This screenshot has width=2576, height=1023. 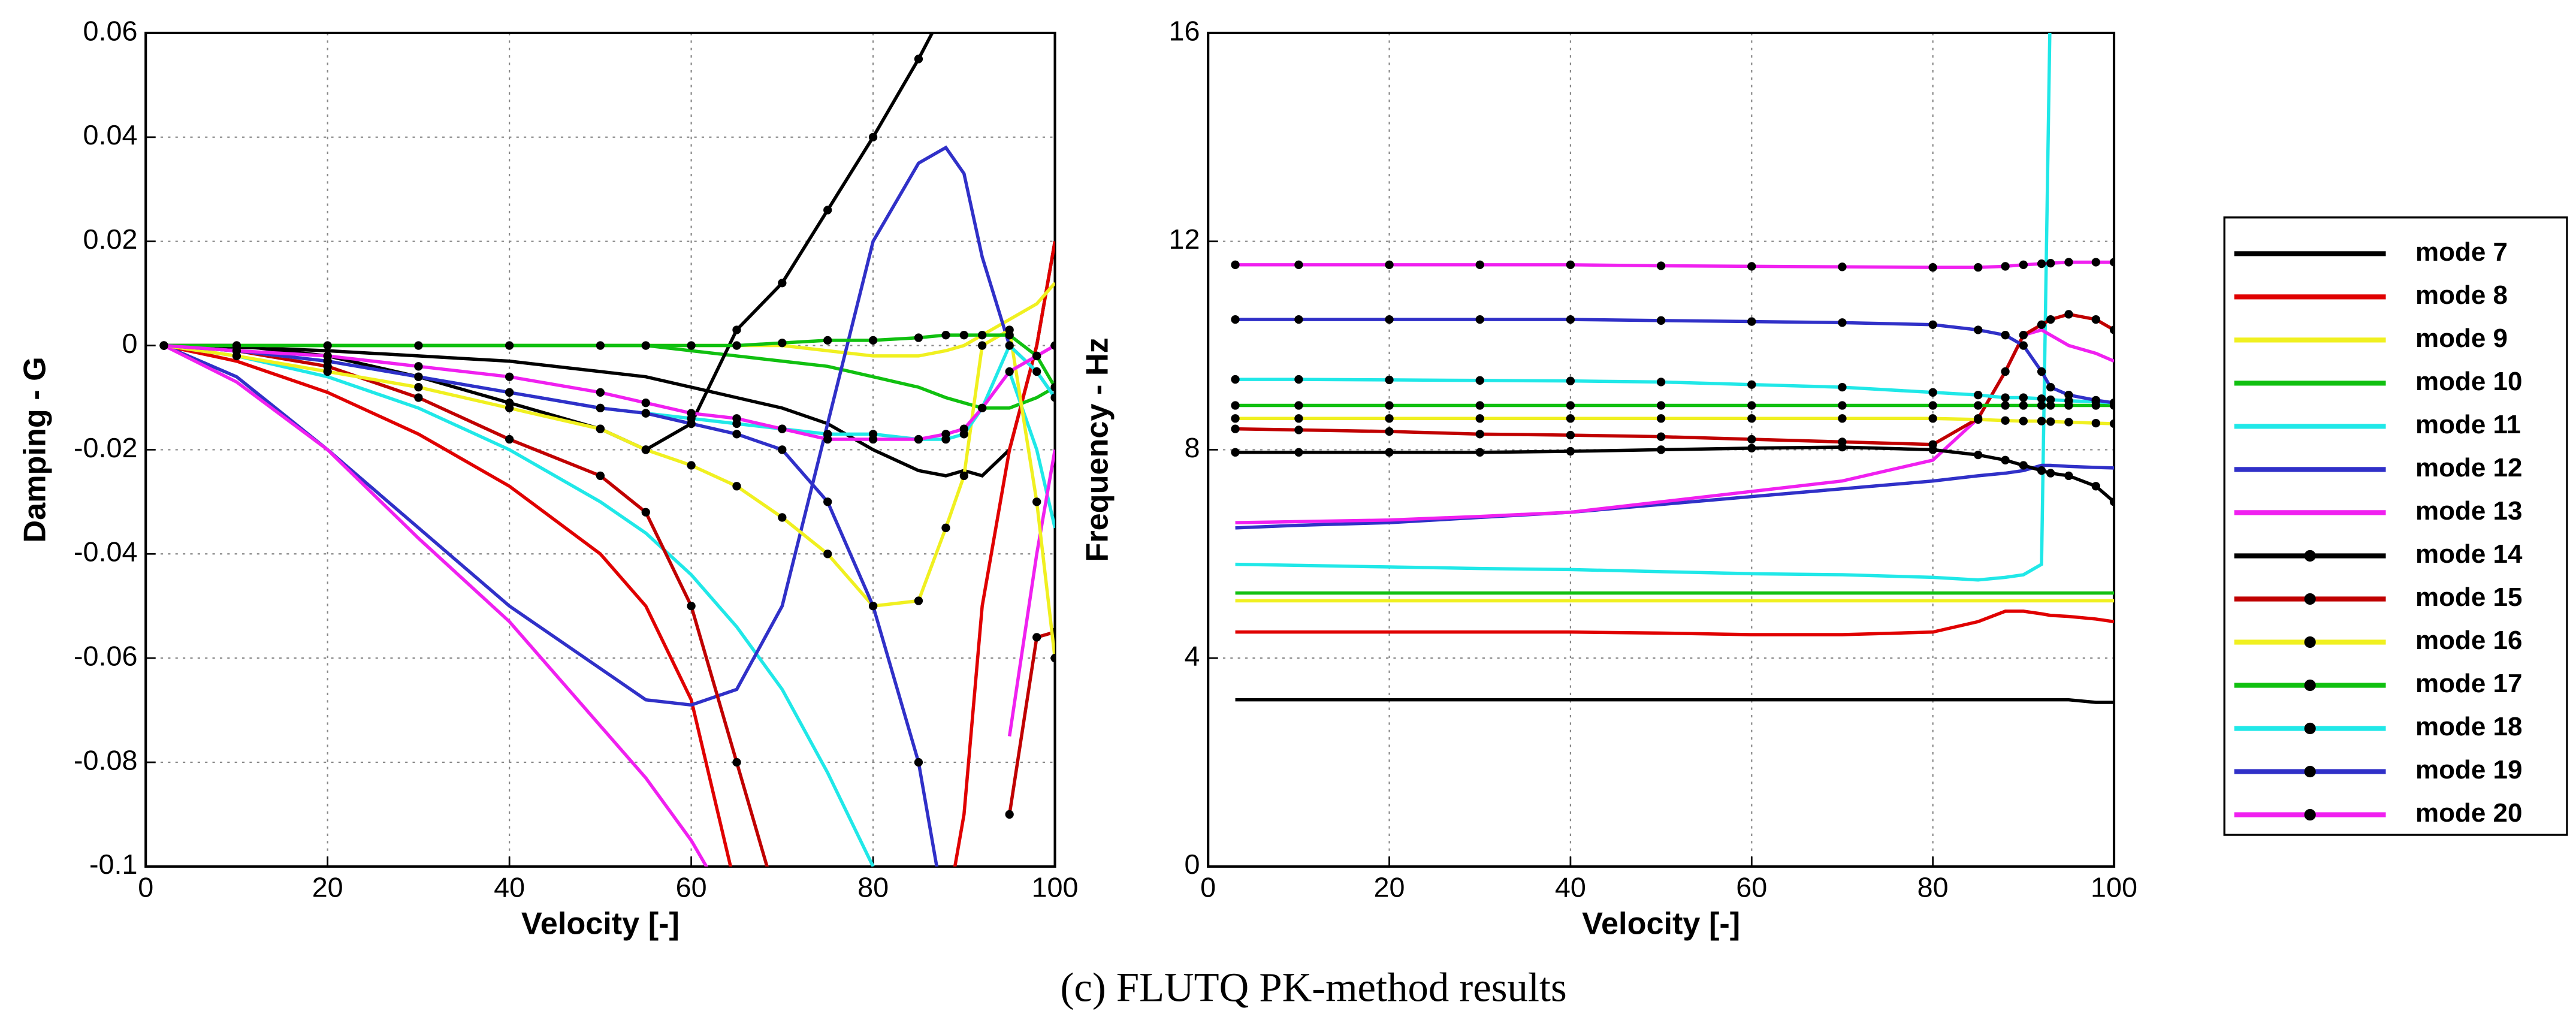 I want to click on y-tick-label: -0.04, so click(x=106, y=552).